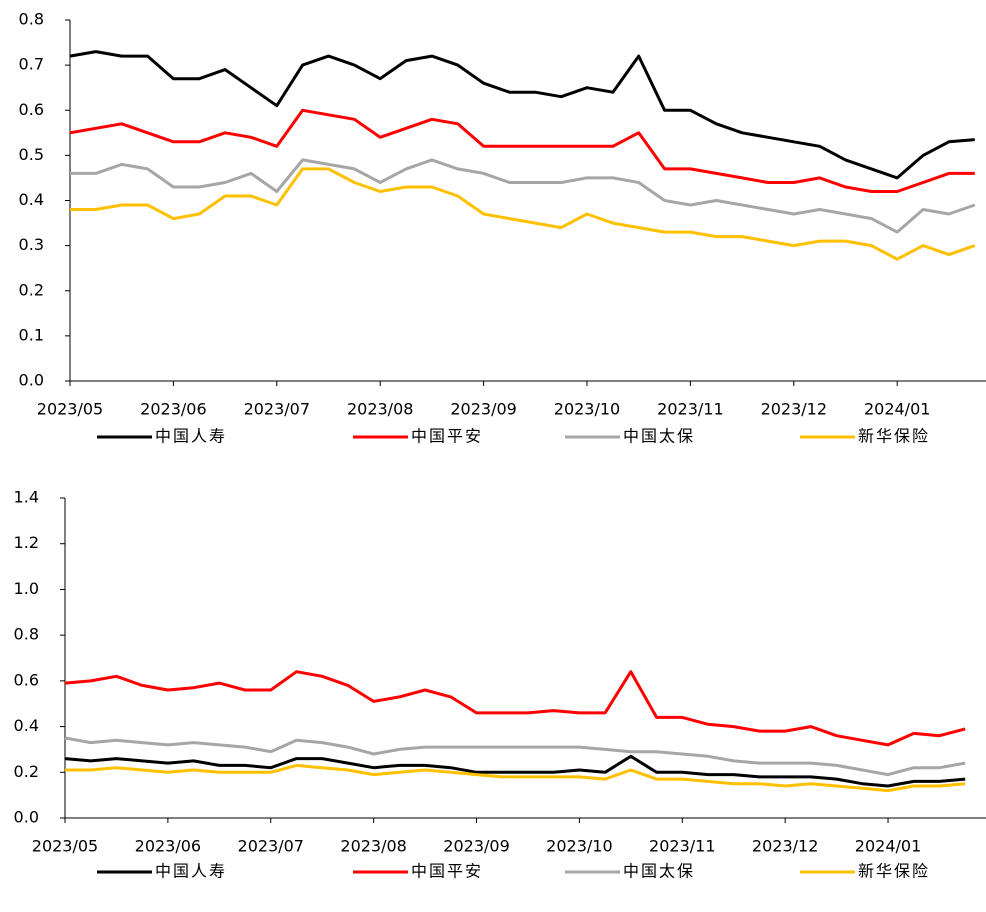  Describe the element at coordinates (31, 334) in the screenshot. I see `y-tick-label: 0.1` at that location.